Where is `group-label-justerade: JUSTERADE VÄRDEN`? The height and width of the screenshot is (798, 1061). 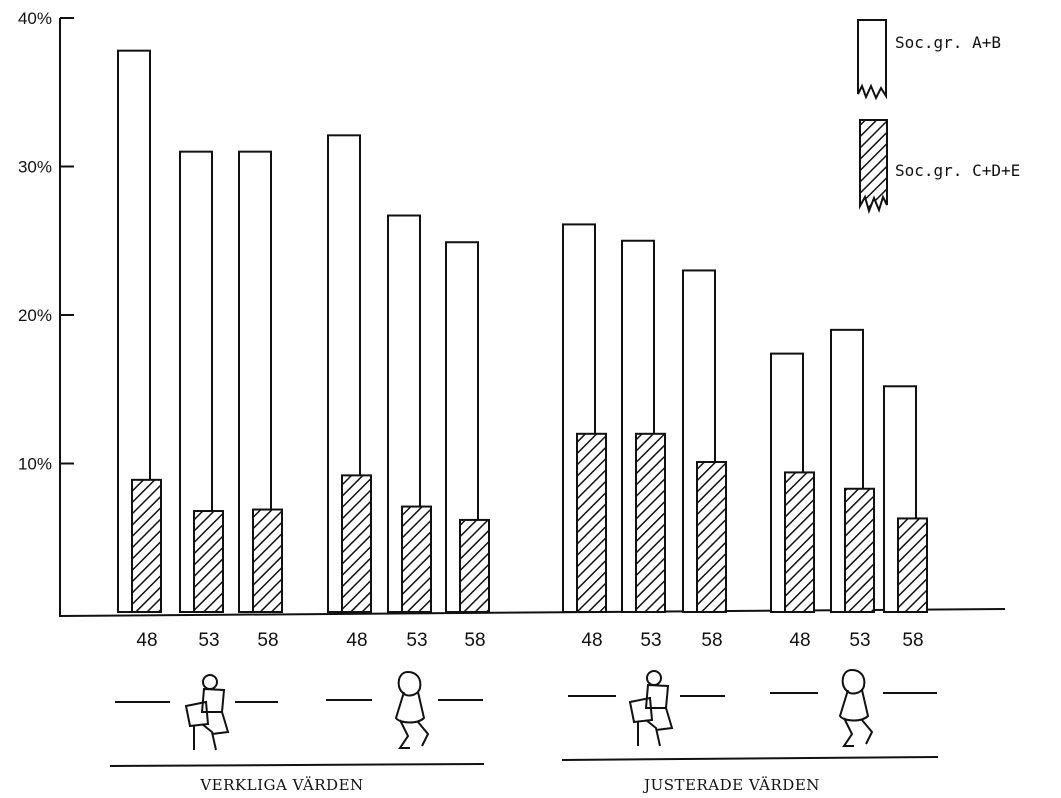
group-label-justerade: JUSTERADE VÄRDEN is located at coordinates (731, 785).